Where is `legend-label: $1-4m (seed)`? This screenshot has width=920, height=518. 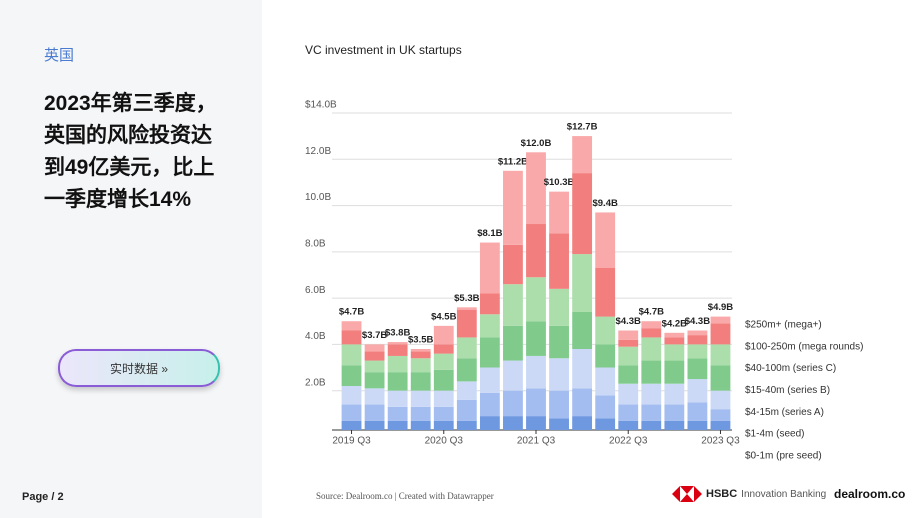
legend-label: $1-4m (seed) is located at coordinates (774, 434).